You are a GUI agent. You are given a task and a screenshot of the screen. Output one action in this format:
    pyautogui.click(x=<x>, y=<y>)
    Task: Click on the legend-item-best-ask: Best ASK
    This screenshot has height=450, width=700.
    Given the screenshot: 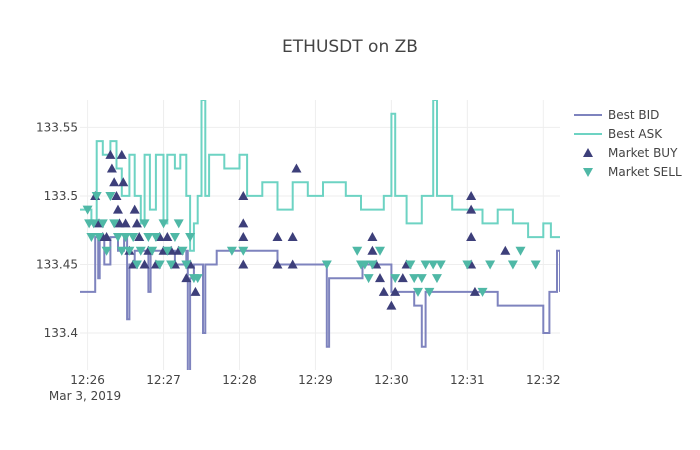 What is the action you would take?
    pyautogui.click(x=618, y=134)
    